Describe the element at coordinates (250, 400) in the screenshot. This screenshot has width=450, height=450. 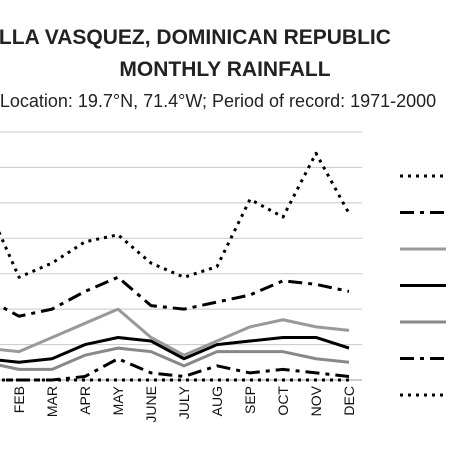
I see `x-tick-label: SEP` at that location.